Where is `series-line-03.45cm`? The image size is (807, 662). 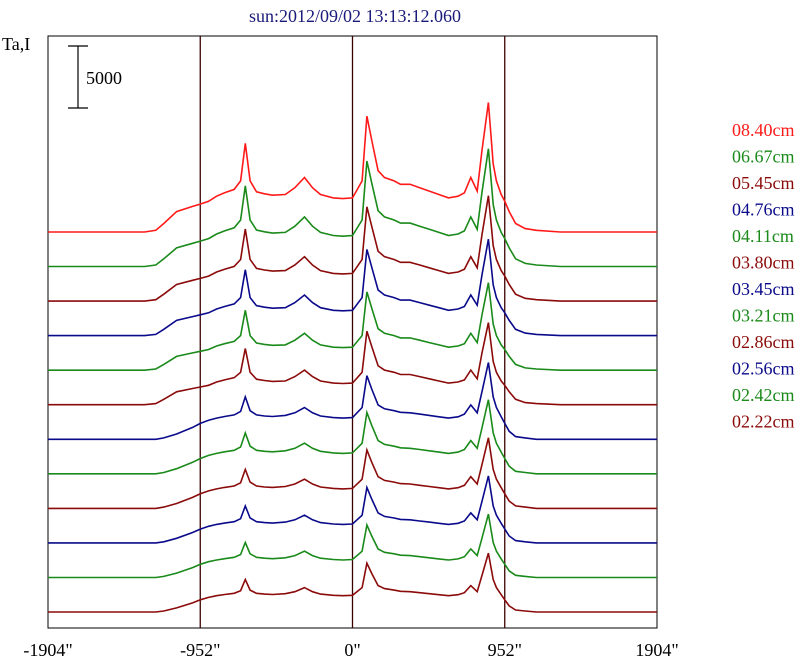 series-line-03.45cm is located at coordinates (352, 401).